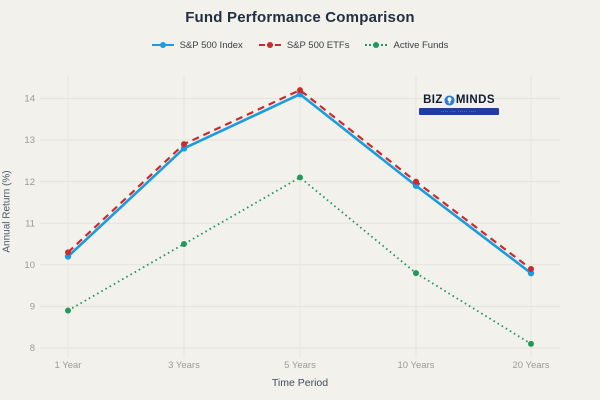 The width and height of the screenshot is (600, 400). Describe the element at coordinates (32, 307) in the screenshot. I see `y-tick-label-9: 9` at that location.